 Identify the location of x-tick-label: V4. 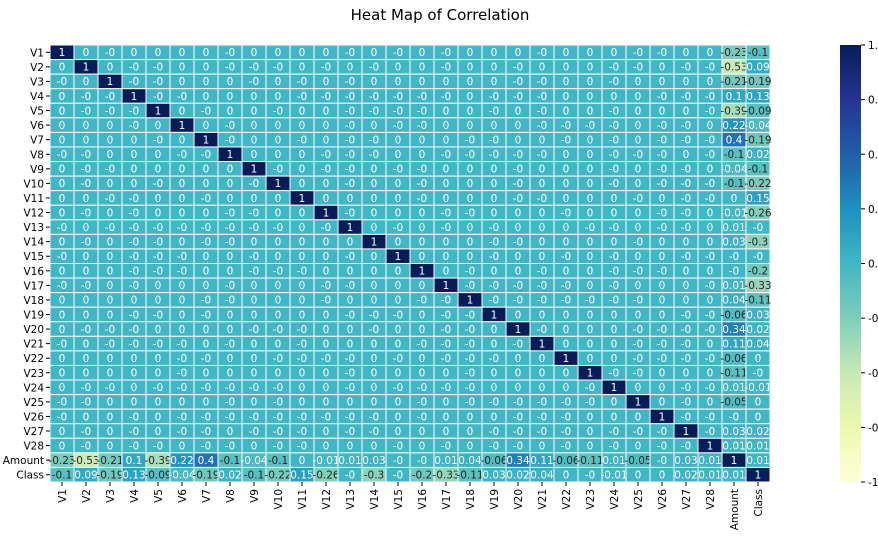
(135, 496).